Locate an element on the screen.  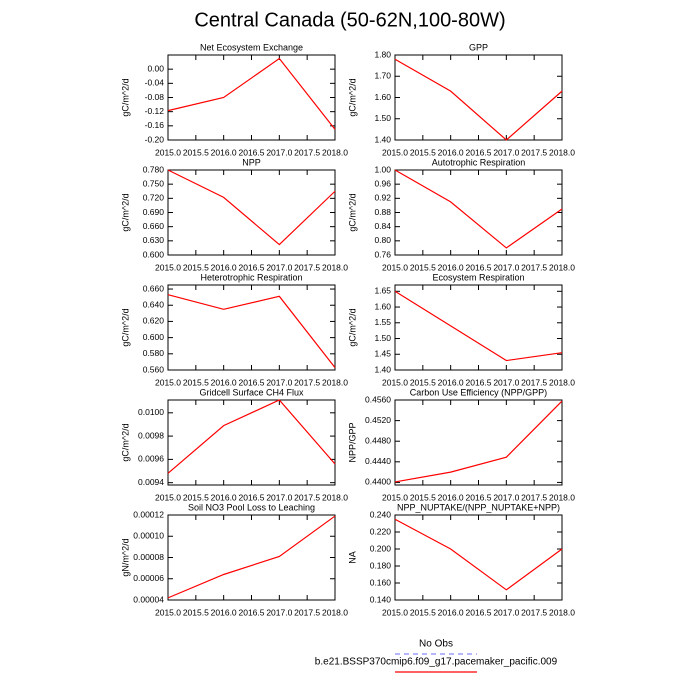
y-tick-label: 0.720 is located at coordinates (154, 198).